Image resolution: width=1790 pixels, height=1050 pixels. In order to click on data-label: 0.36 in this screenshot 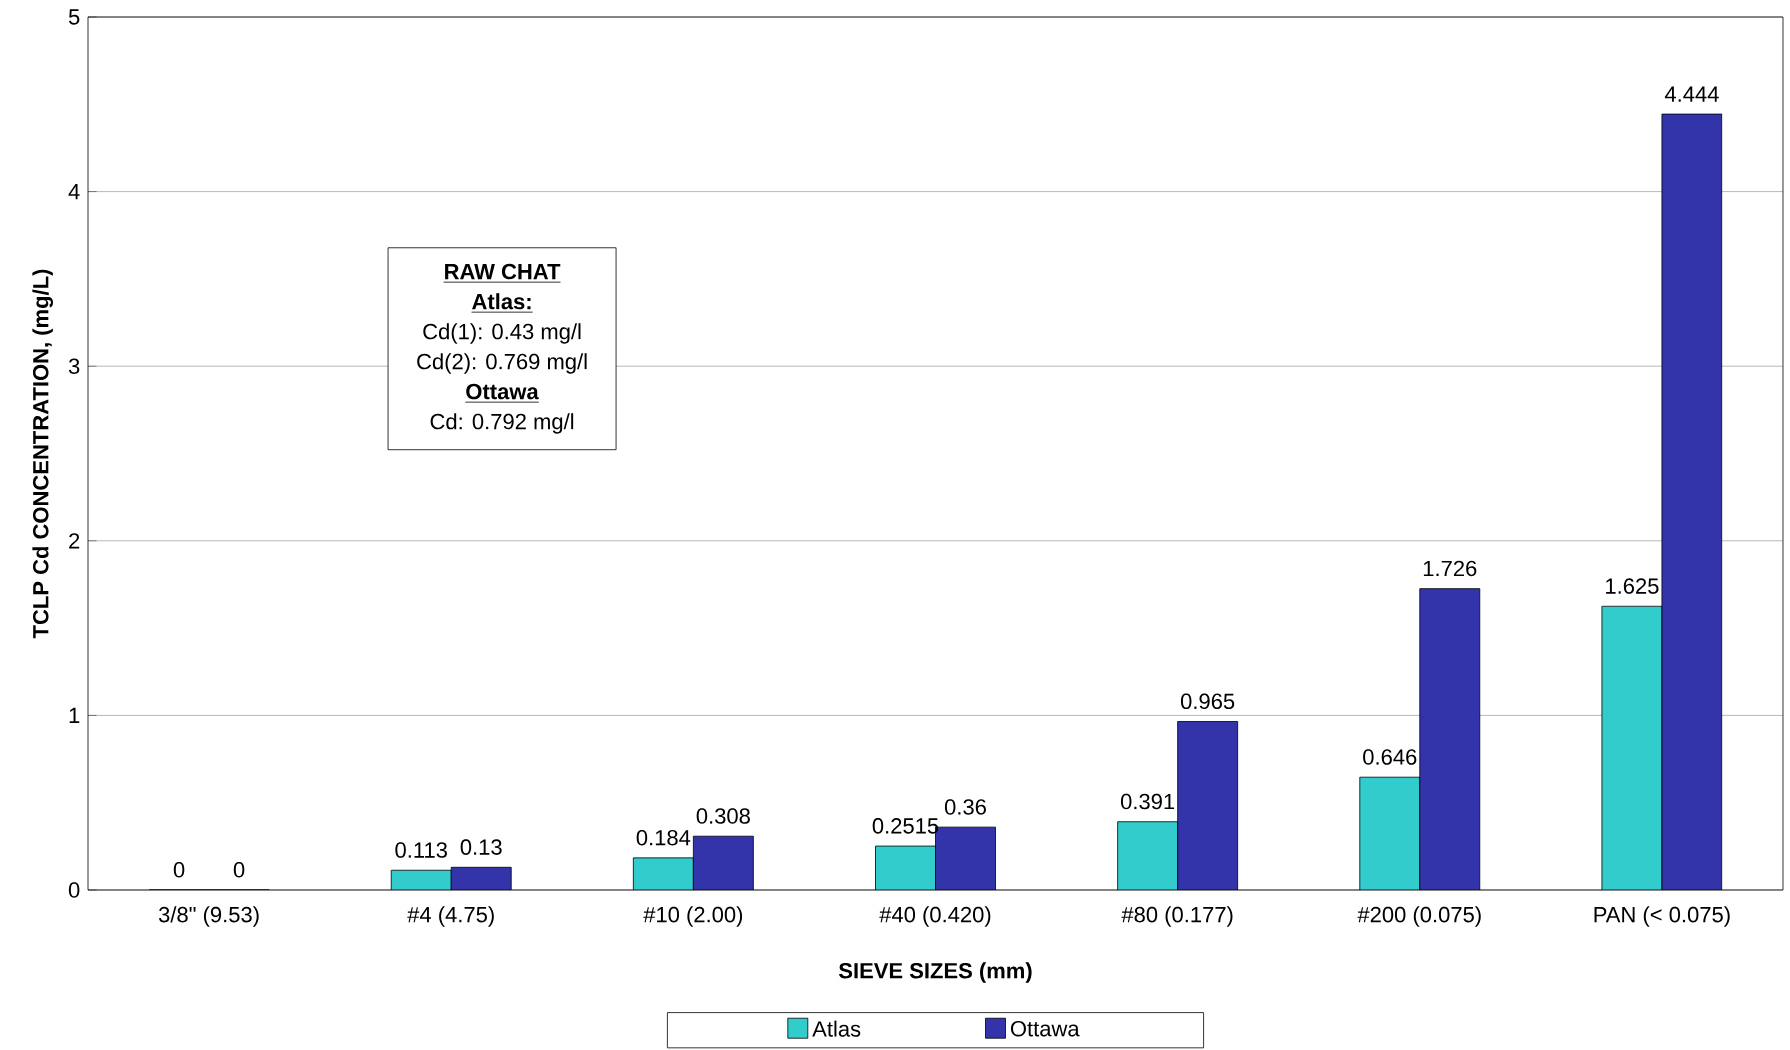, I will do `click(965, 807)`.